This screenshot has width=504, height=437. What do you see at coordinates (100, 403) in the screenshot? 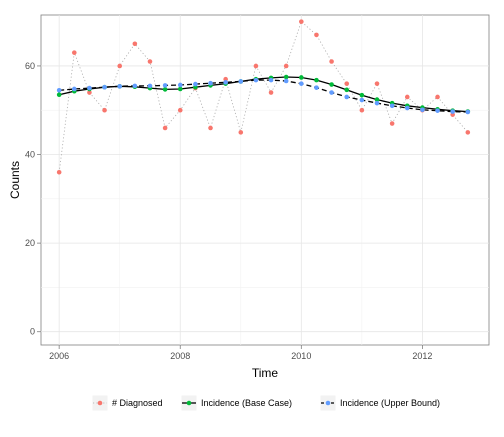
I see `legend-point-diagnosed` at bounding box center [100, 403].